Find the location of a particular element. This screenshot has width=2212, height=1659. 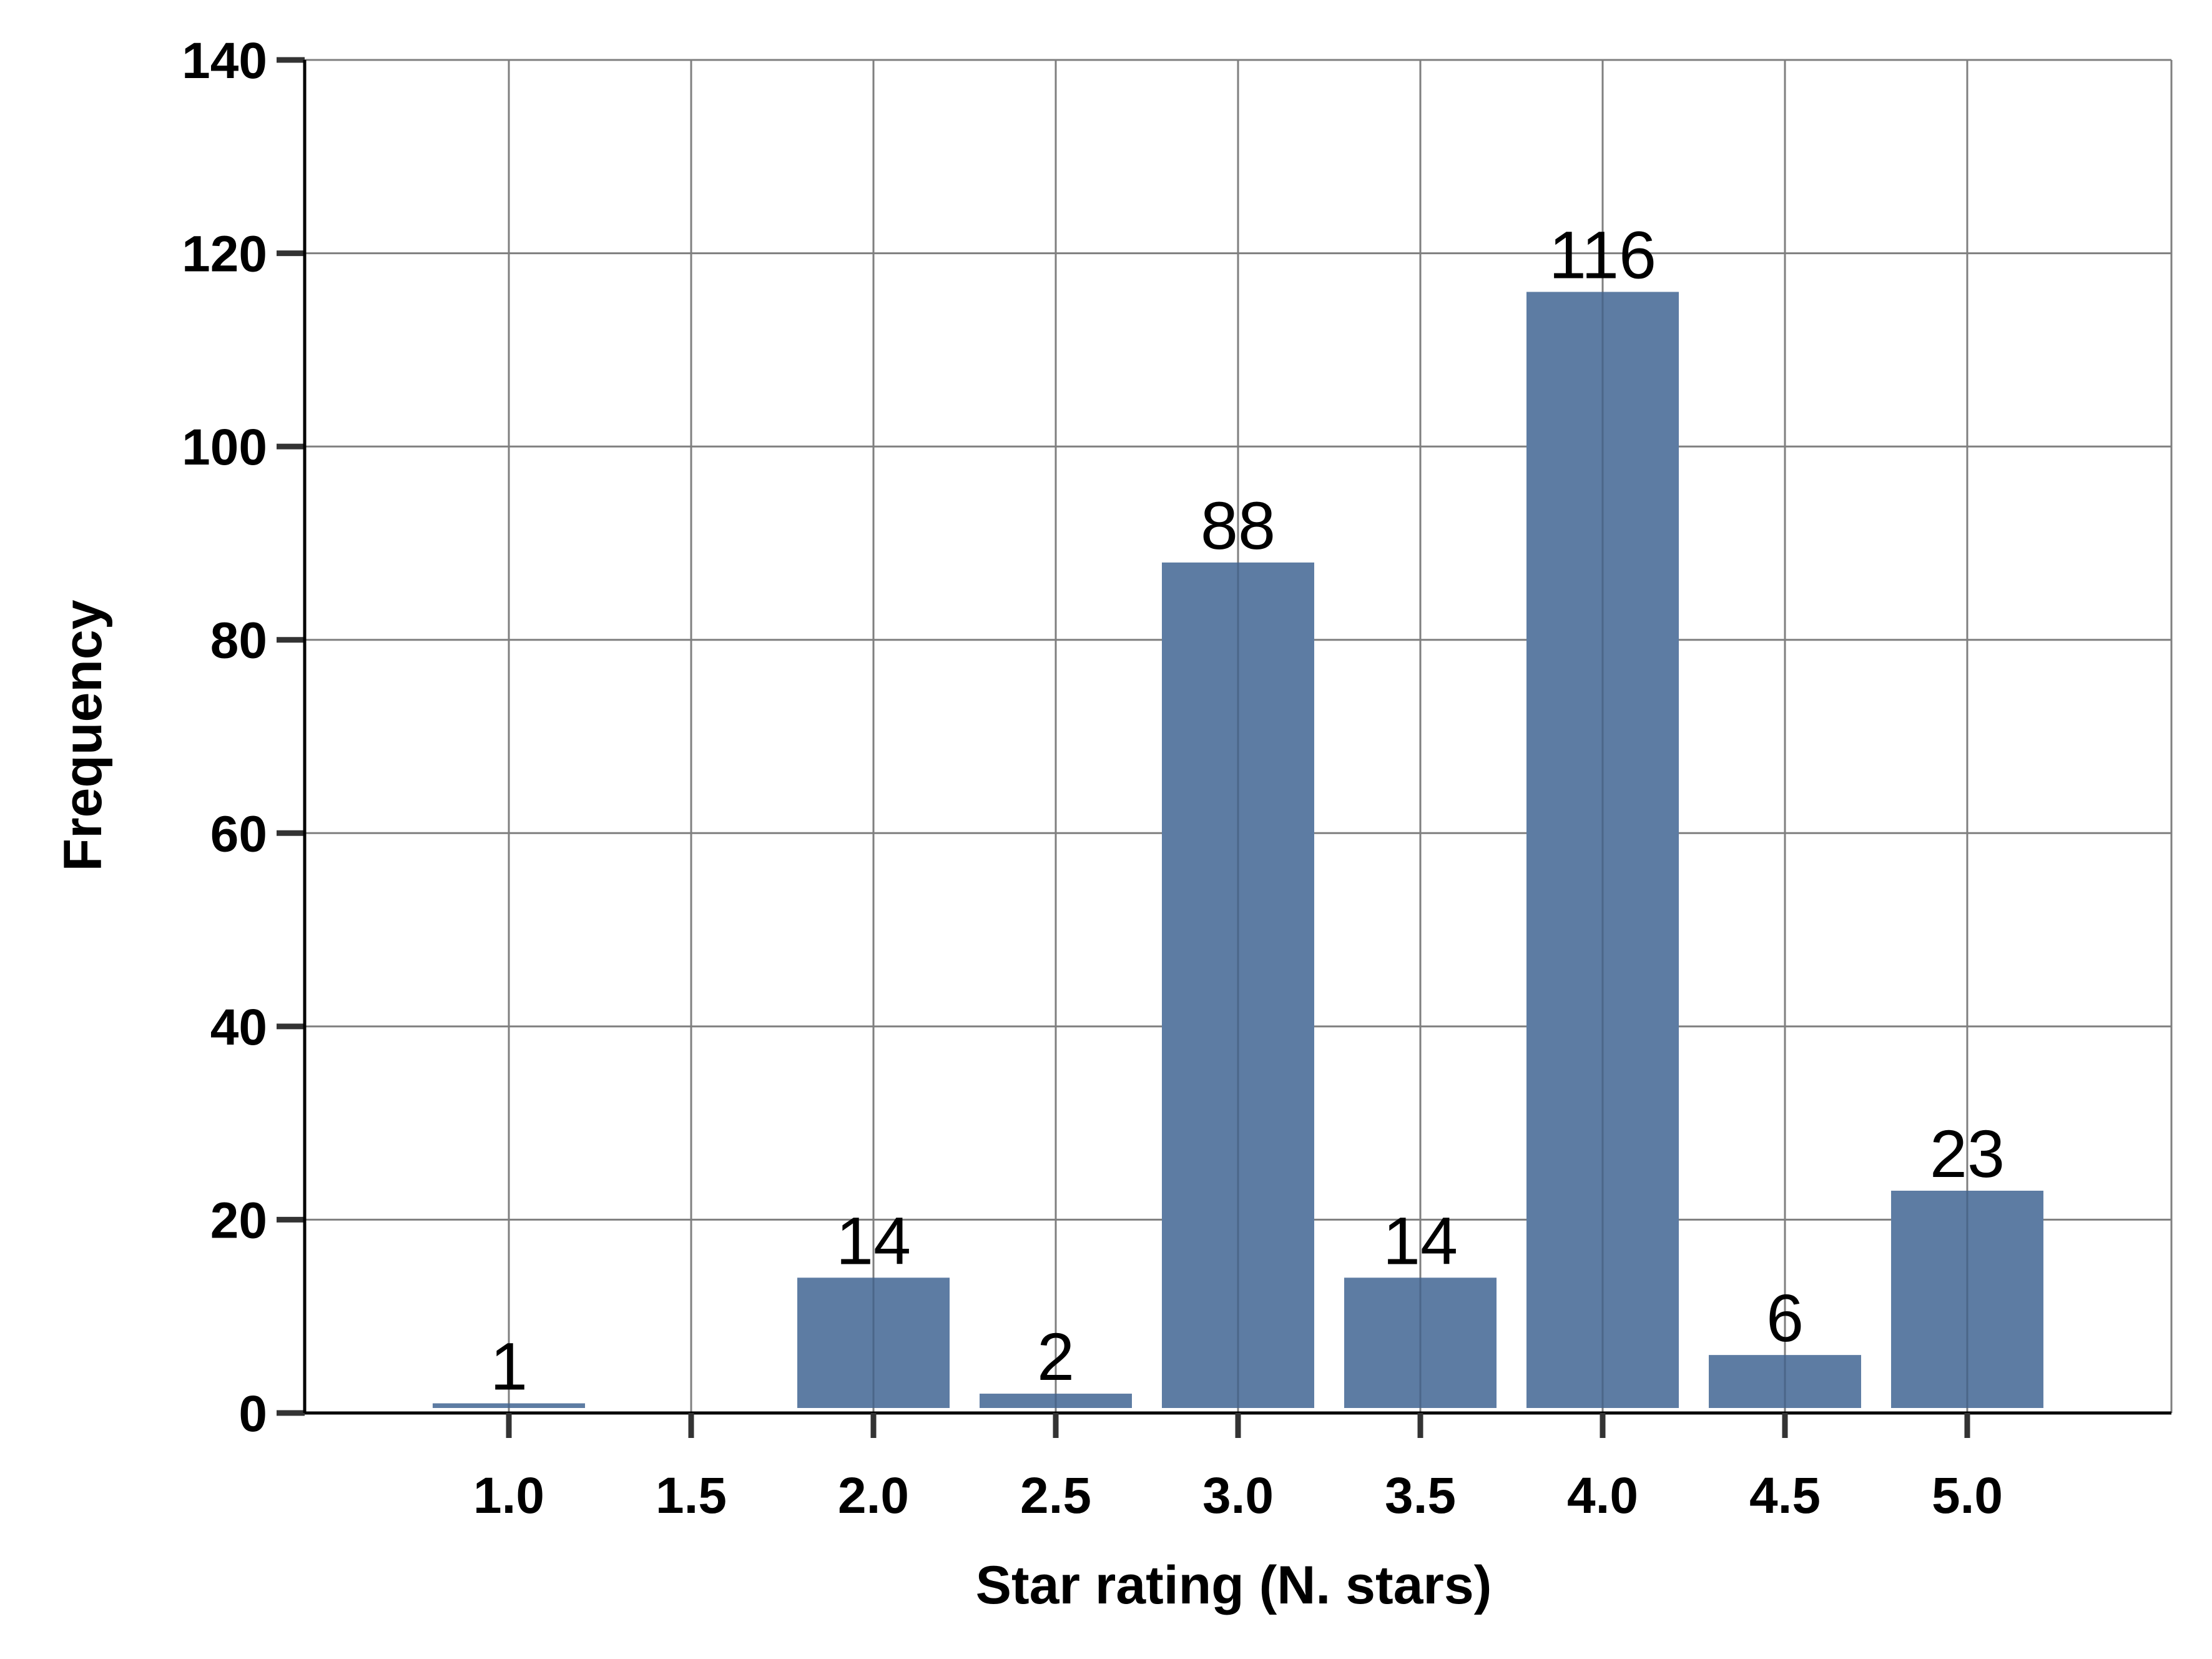

data-label: 116 is located at coordinates (1602, 254).